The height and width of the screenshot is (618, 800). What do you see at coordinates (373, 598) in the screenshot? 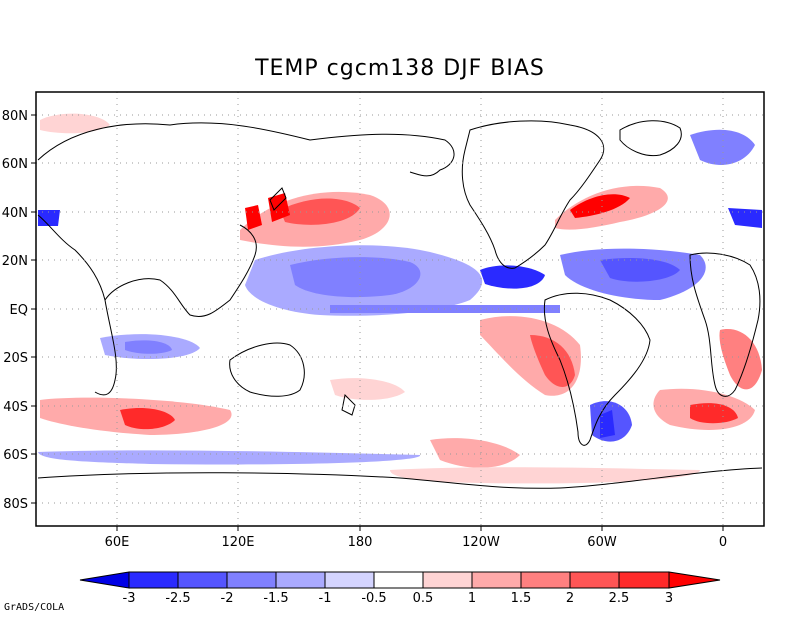
I see `colorbar-label: -0.5` at bounding box center [373, 598].